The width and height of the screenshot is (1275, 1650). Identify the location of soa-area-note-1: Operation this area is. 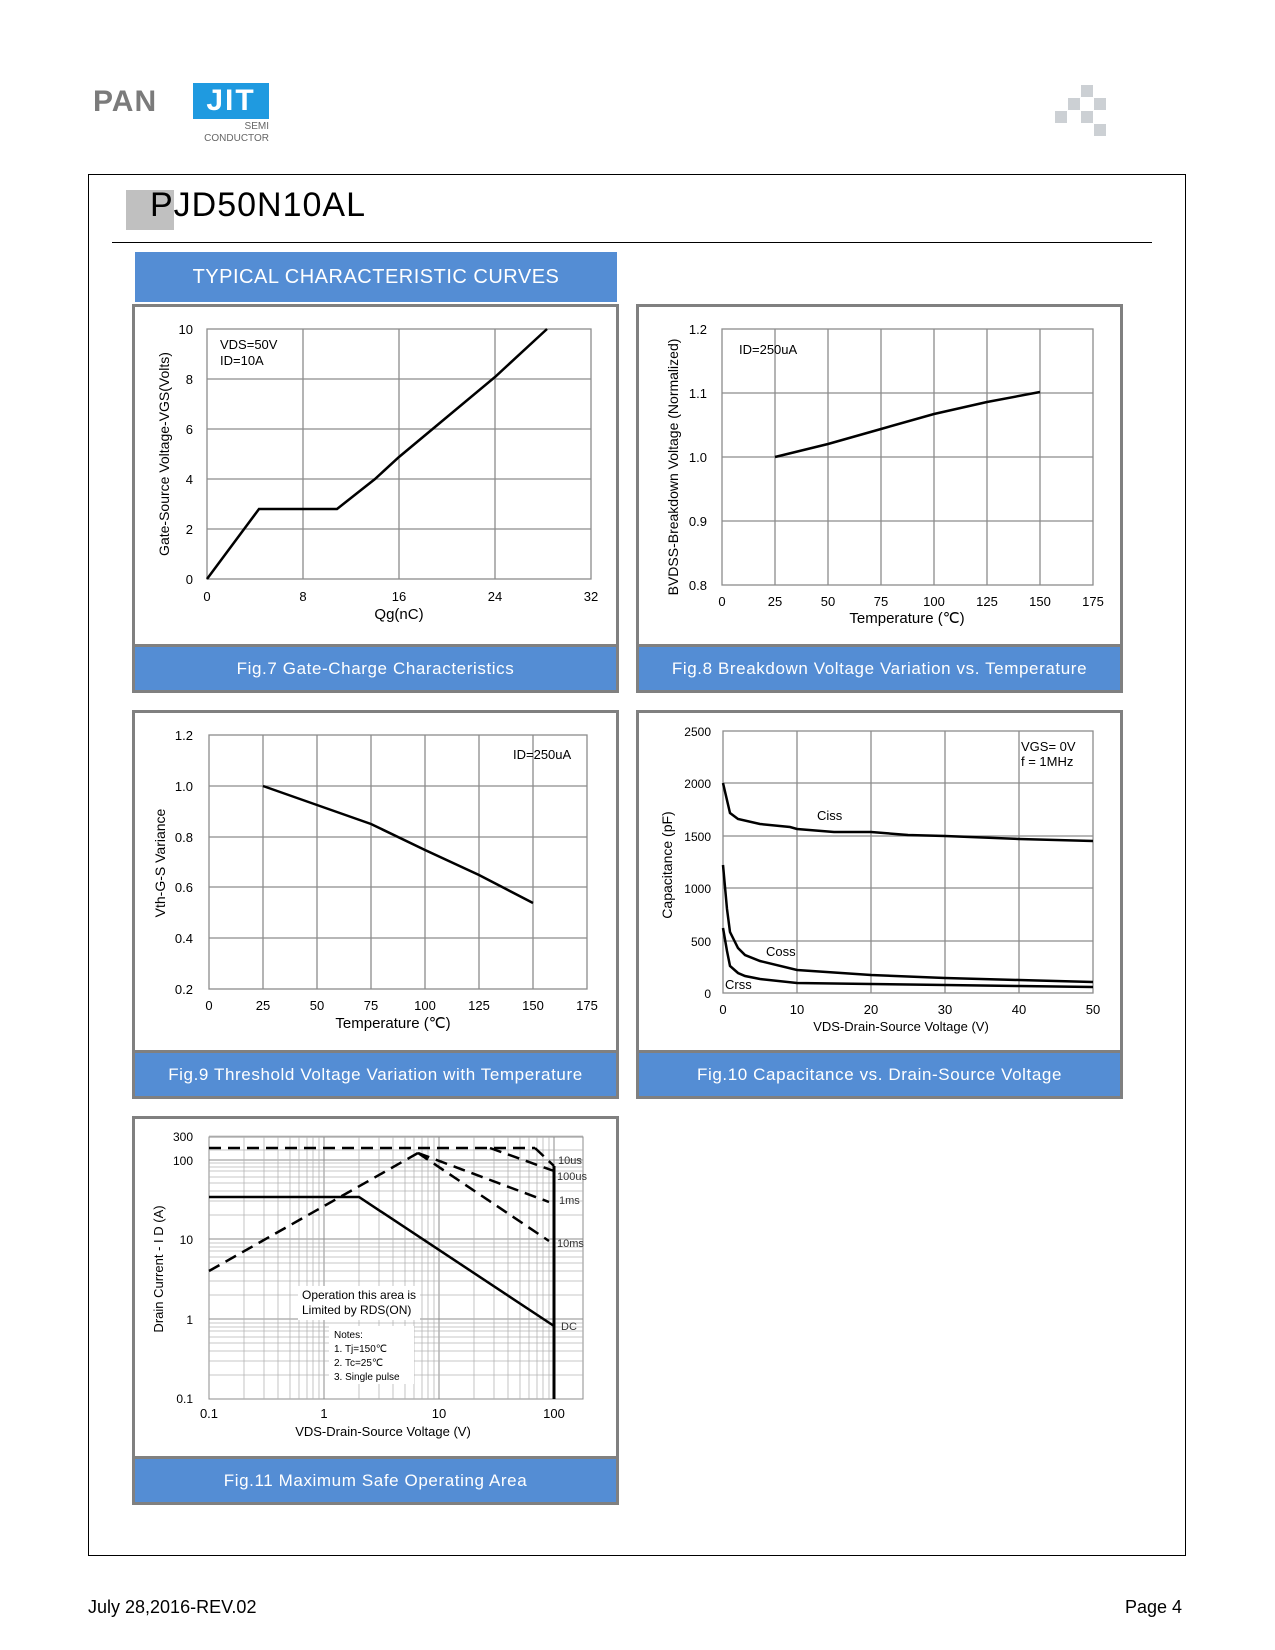
(359, 1295).